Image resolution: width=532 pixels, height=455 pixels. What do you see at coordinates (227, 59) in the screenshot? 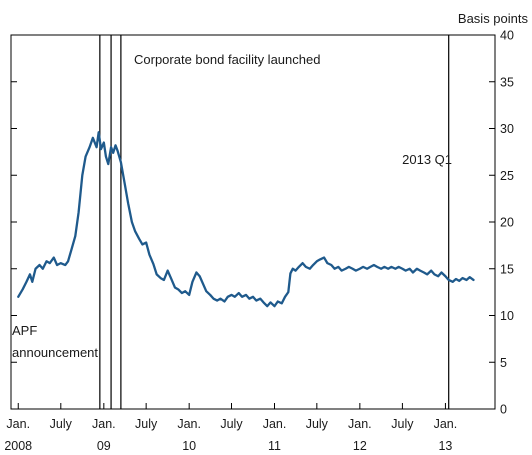
I see `annotation-cbf: Corporate bond facility launched` at bounding box center [227, 59].